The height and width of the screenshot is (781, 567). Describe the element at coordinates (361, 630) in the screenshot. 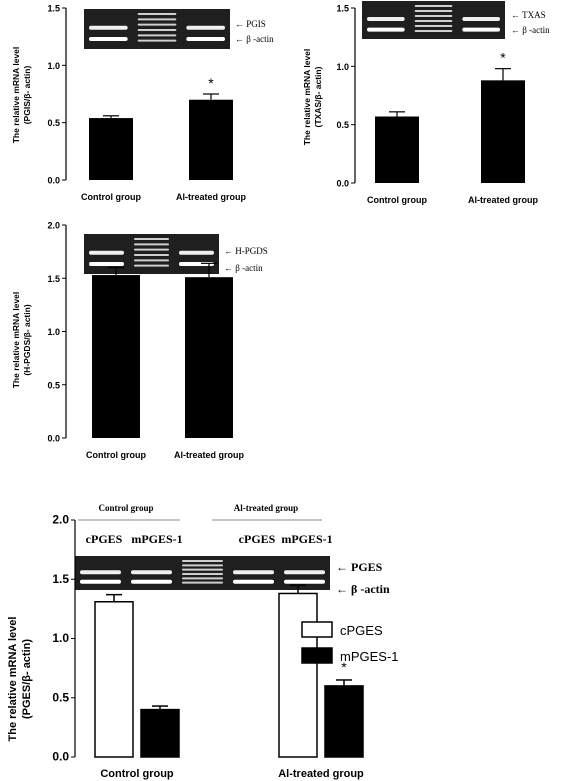

I see `legend-label: cPGES` at that location.